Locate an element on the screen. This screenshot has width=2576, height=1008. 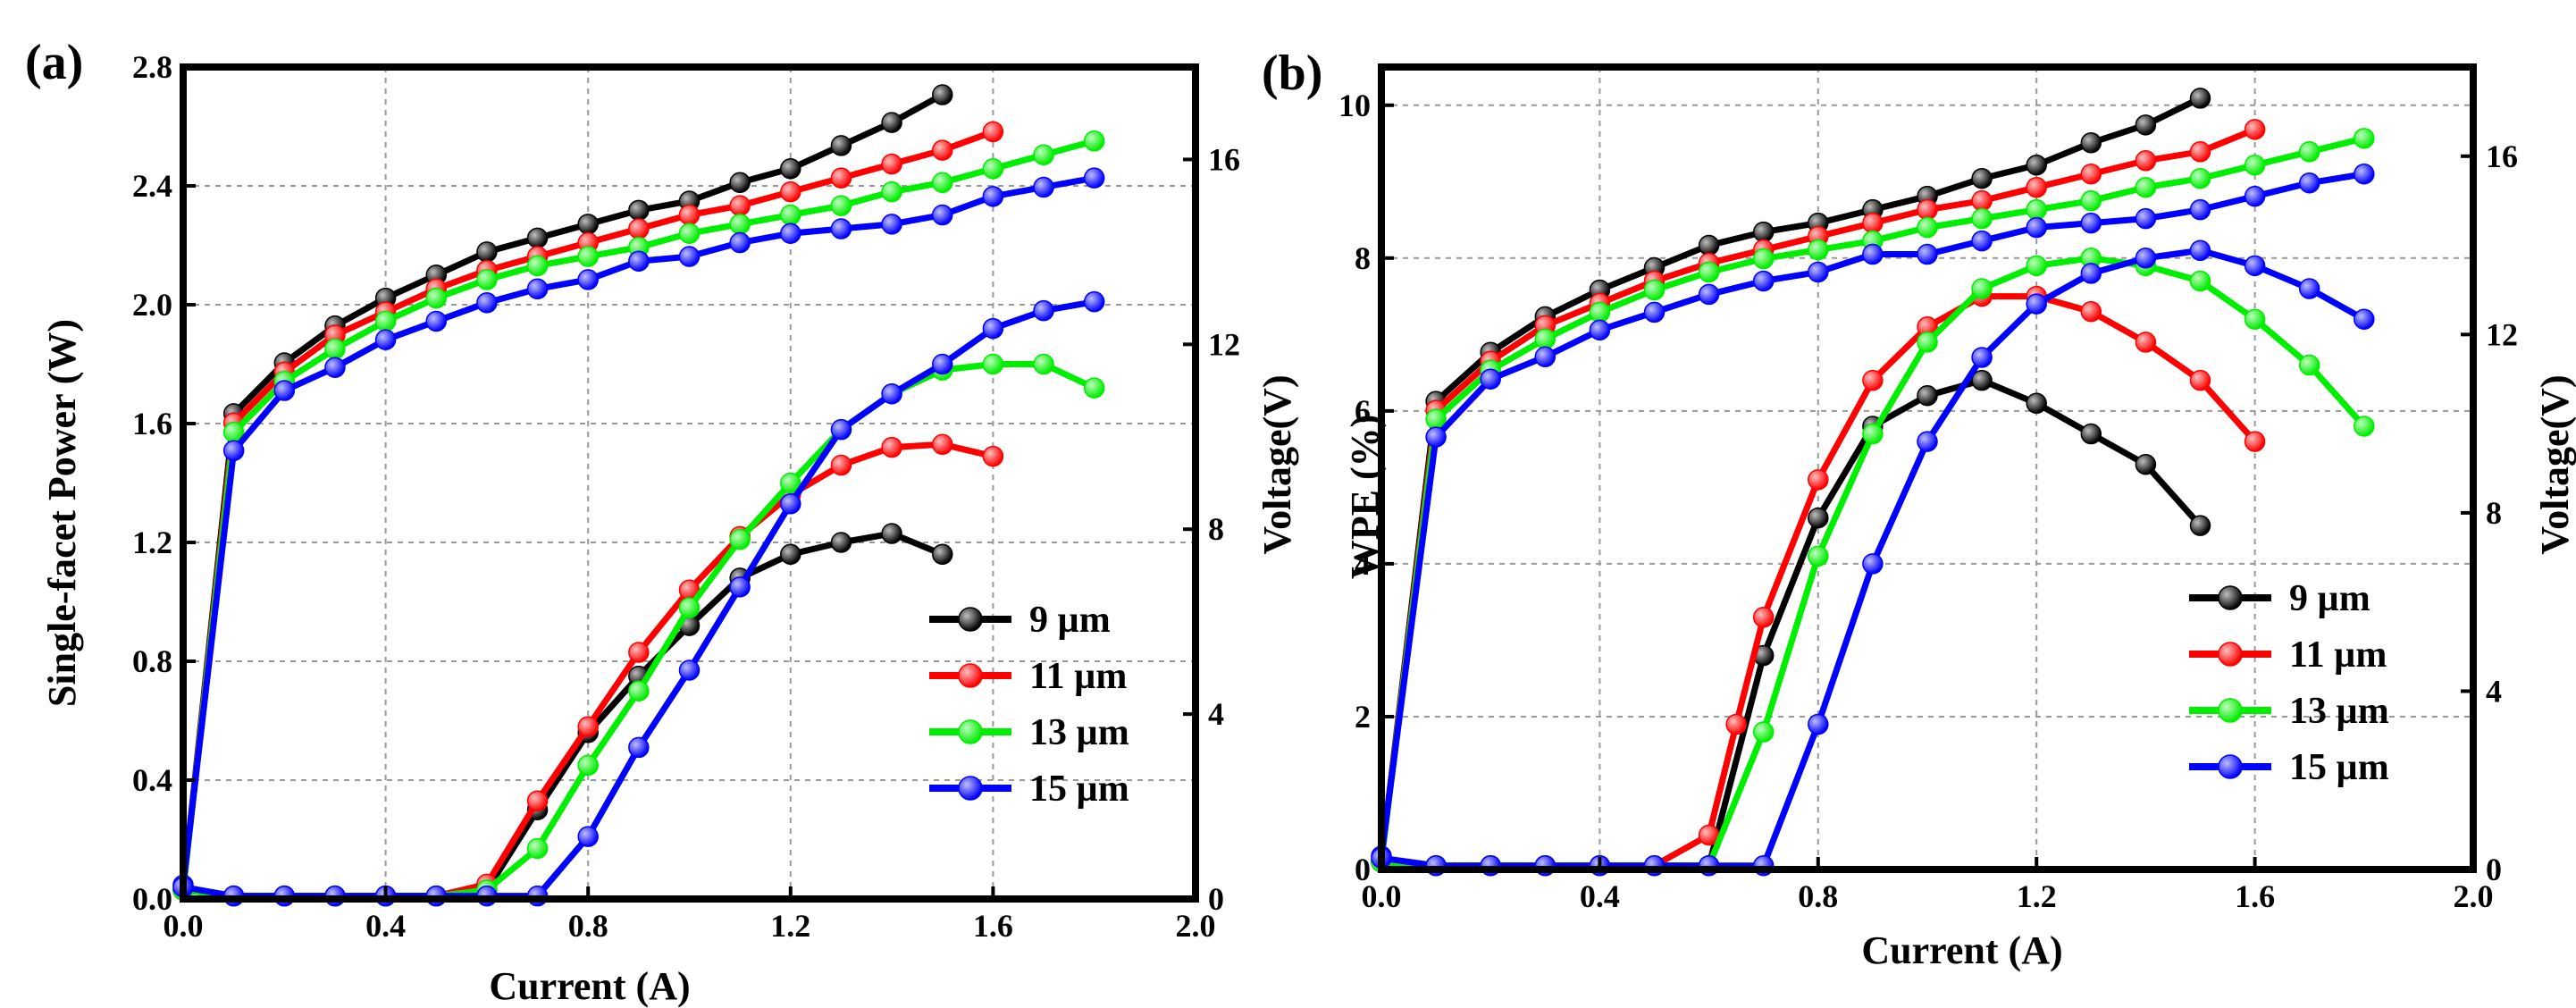
panel-a-x-tick-label-2: 0.8 is located at coordinates (588, 926).